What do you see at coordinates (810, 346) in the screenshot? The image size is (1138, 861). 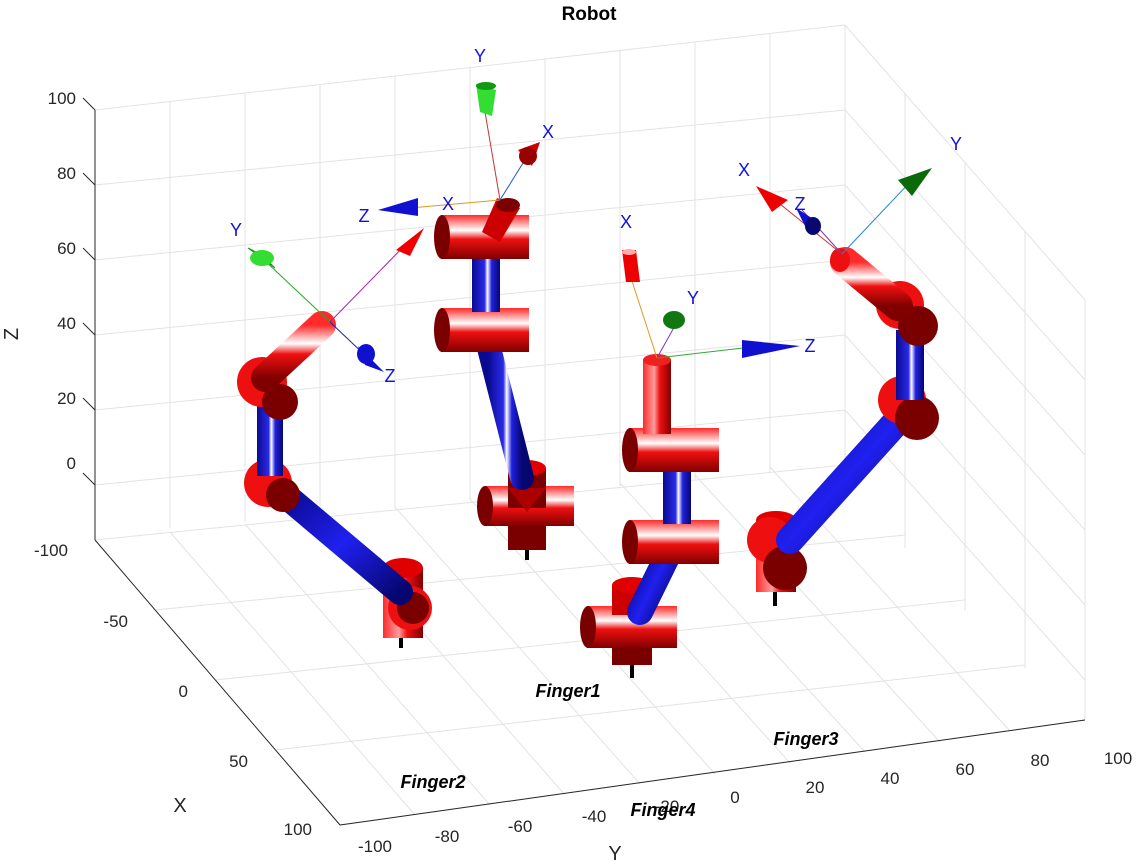 I see `finger4-z-frame-label: Z` at bounding box center [810, 346].